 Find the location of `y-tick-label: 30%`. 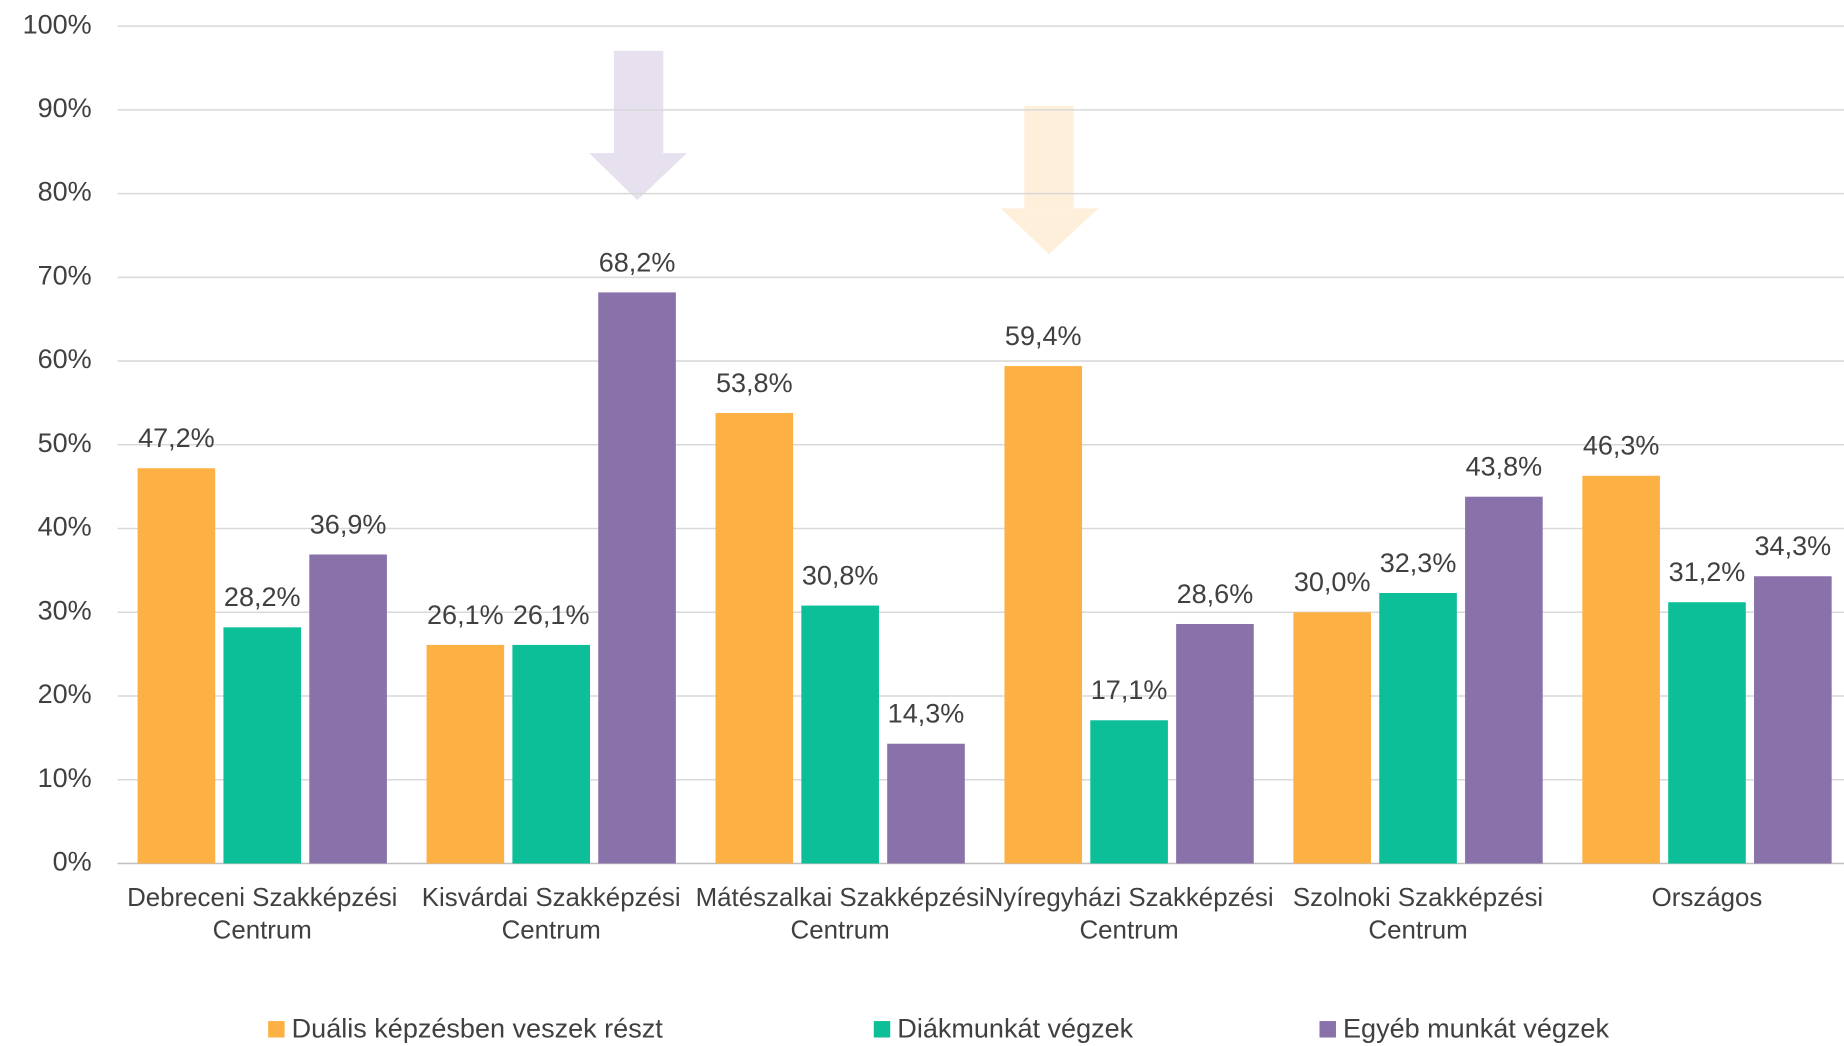

y-tick-label: 30% is located at coordinates (65, 610).